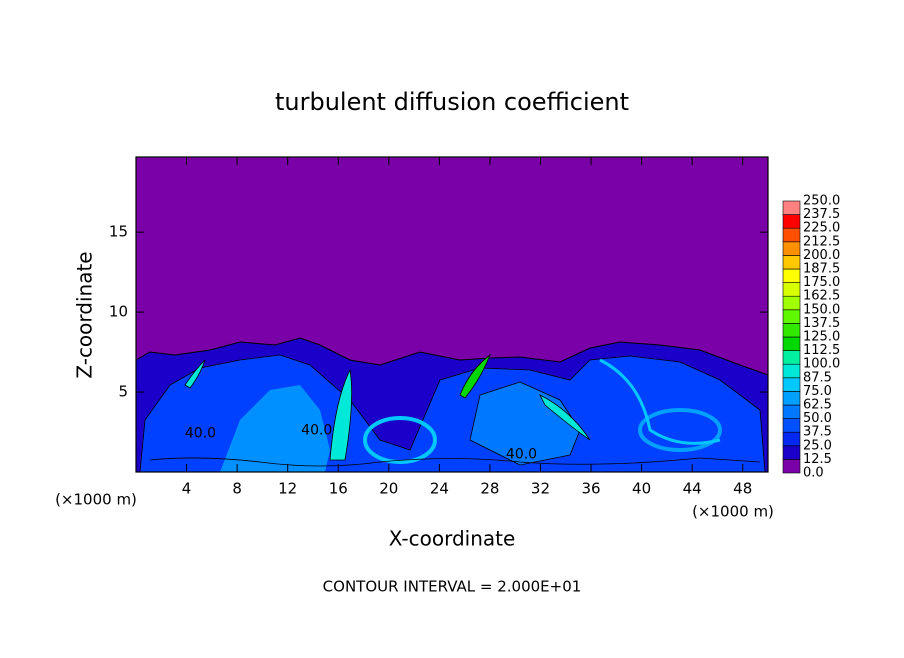 Image resolution: width=904 pixels, height=658 pixels. Describe the element at coordinates (388, 489) in the screenshot. I see `x-tick-label: 20` at that location.